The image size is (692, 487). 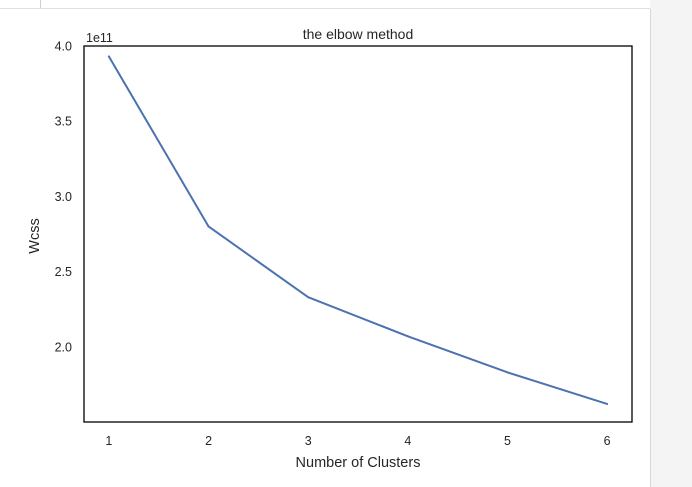 I want to click on y-tick-label: 4.0, so click(x=63, y=47).